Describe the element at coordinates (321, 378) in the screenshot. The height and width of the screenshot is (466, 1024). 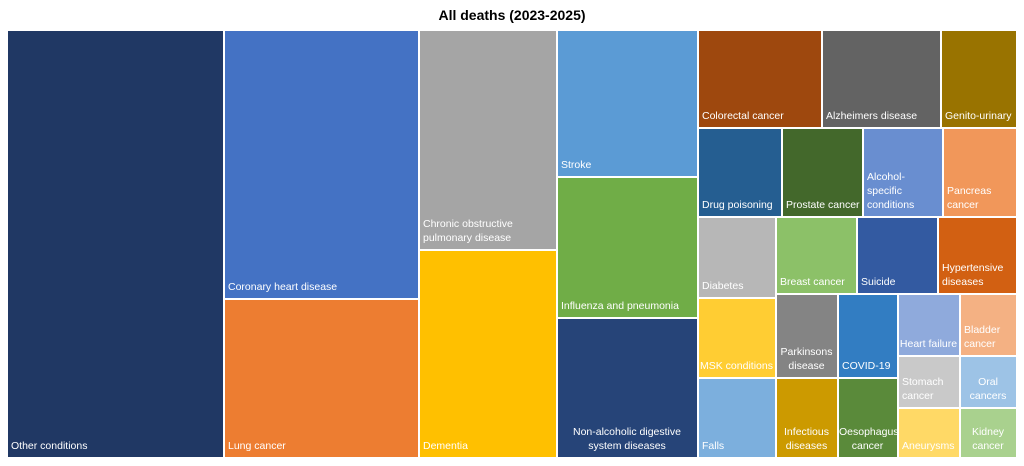
I see `treemap-tile: Lung cancer` at that location.